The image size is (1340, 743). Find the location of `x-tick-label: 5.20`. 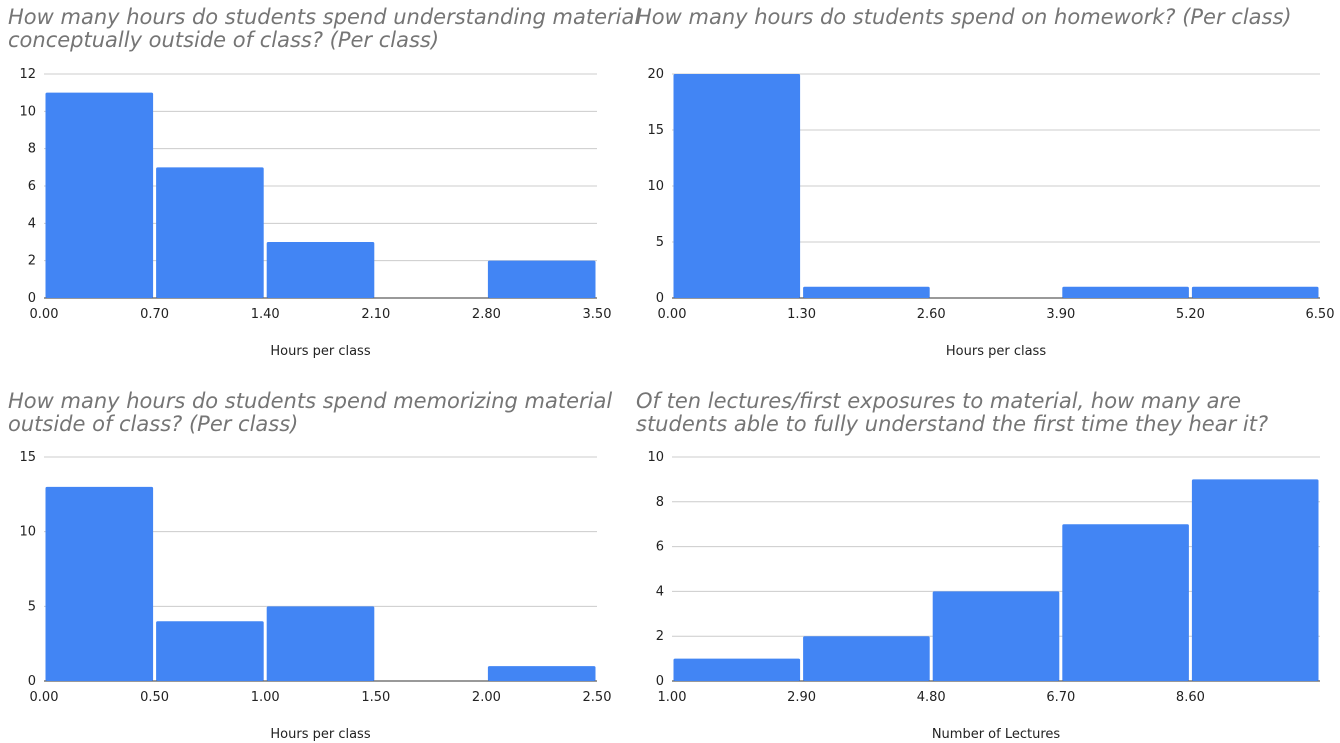

x-tick-label: 5.20 is located at coordinates (1190, 314).